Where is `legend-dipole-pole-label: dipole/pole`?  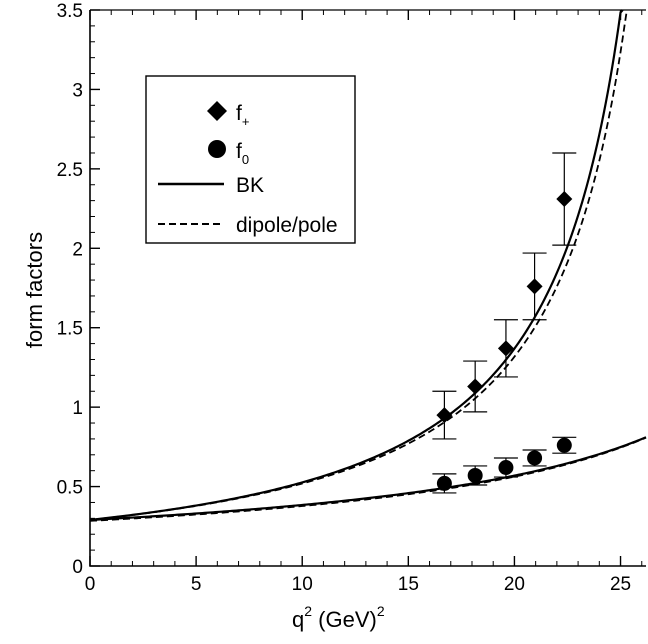 legend-dipole-pole-label: dipole/pole is located at coordinates (287, 225).